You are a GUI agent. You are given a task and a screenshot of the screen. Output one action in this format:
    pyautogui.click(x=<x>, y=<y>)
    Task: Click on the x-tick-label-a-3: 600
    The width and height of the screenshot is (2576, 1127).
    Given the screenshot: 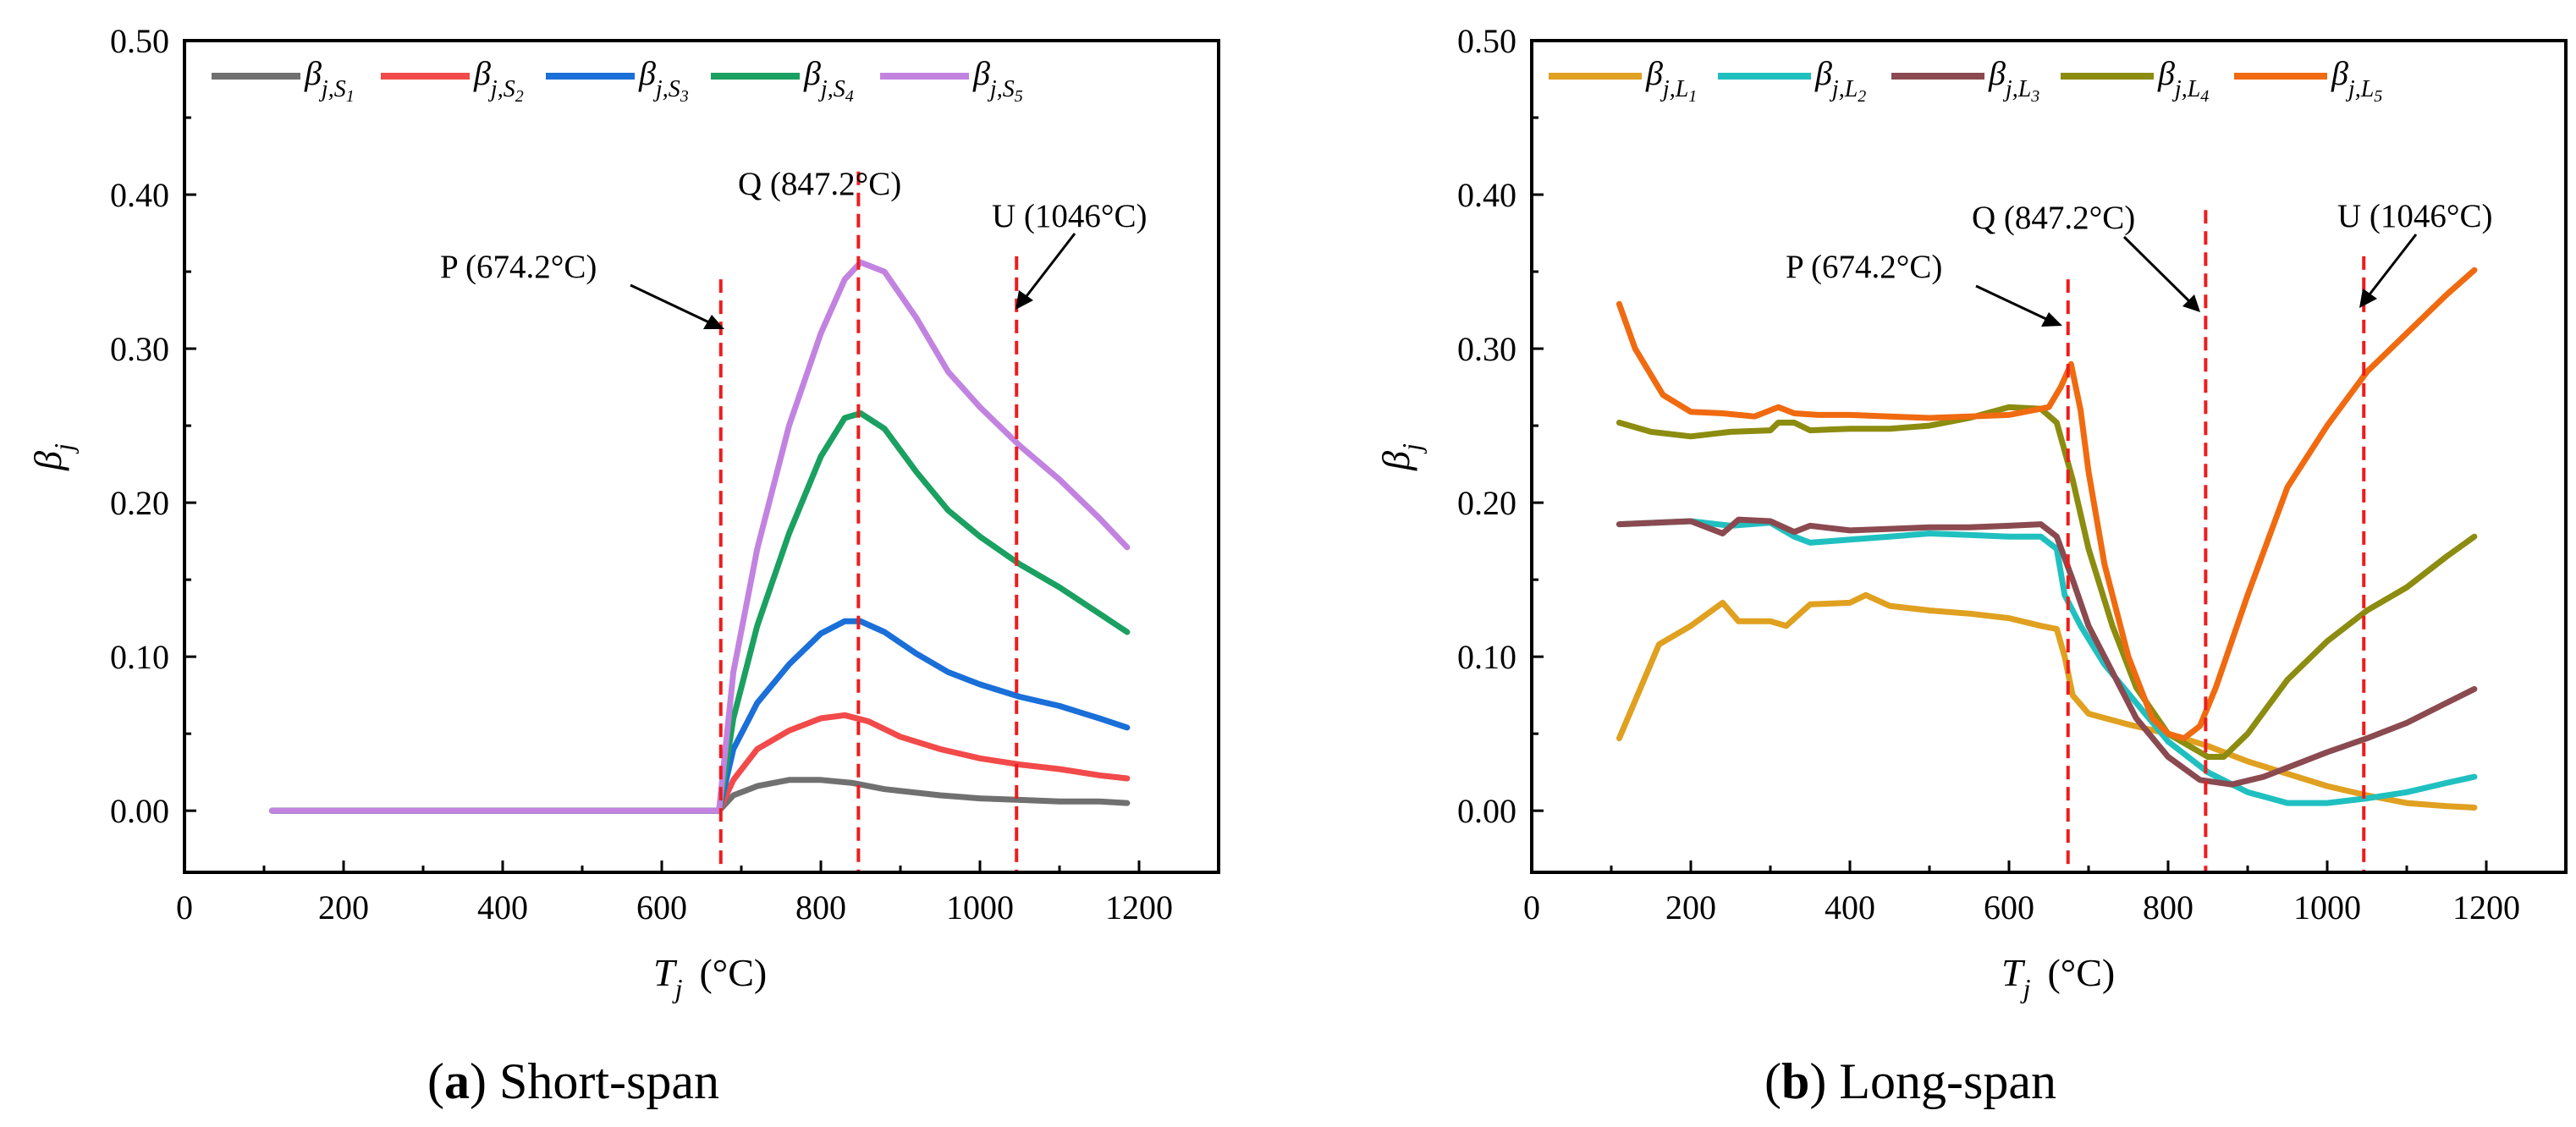 What is the action you would take?
    pyautogui.click(x=661, y=907)
    